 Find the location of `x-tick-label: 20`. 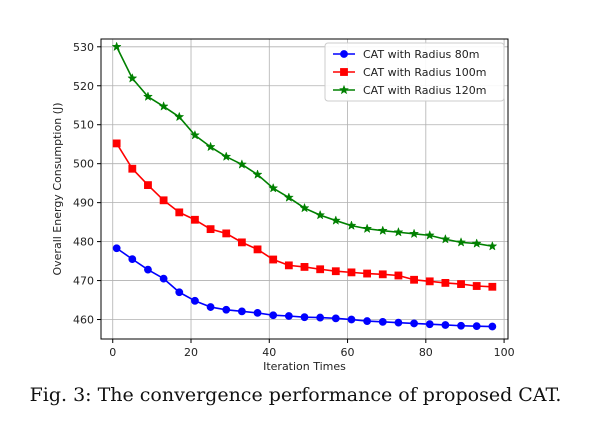

x-tick-label: 20 is located at coordinates (191, 352).